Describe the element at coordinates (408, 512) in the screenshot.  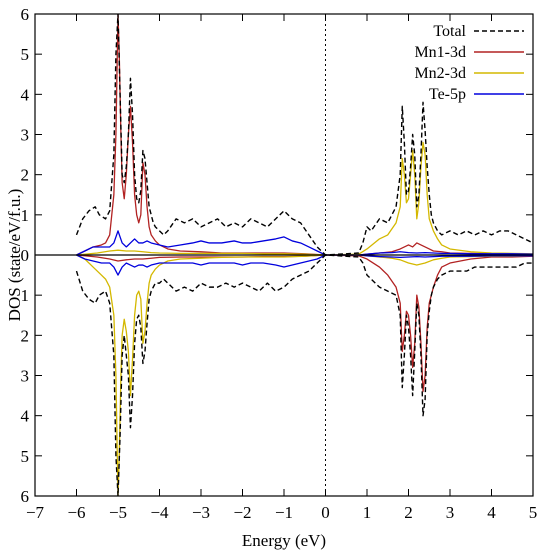
I see `x-tick-label: 2` at that location.